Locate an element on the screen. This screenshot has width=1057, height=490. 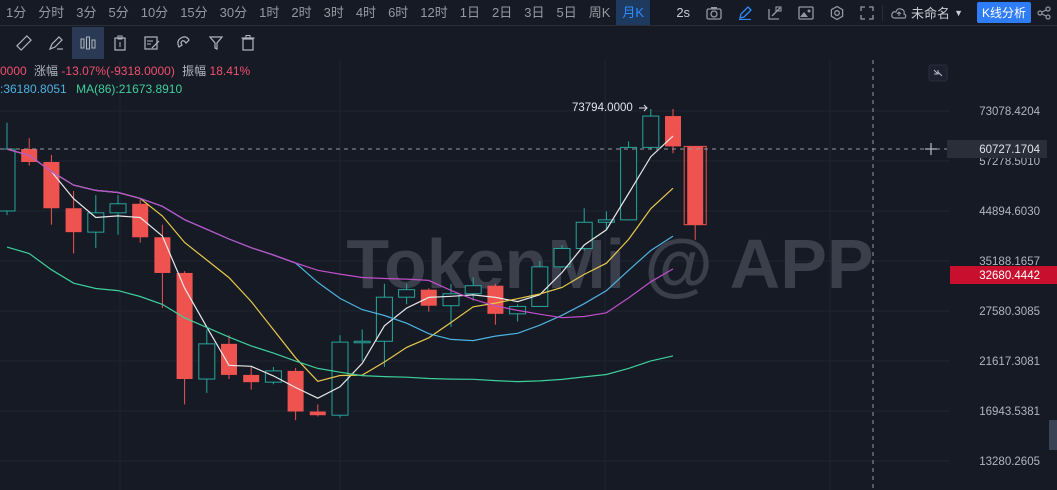
price-tick-1: 57278.5010 is located at coordinates (1009, 162).